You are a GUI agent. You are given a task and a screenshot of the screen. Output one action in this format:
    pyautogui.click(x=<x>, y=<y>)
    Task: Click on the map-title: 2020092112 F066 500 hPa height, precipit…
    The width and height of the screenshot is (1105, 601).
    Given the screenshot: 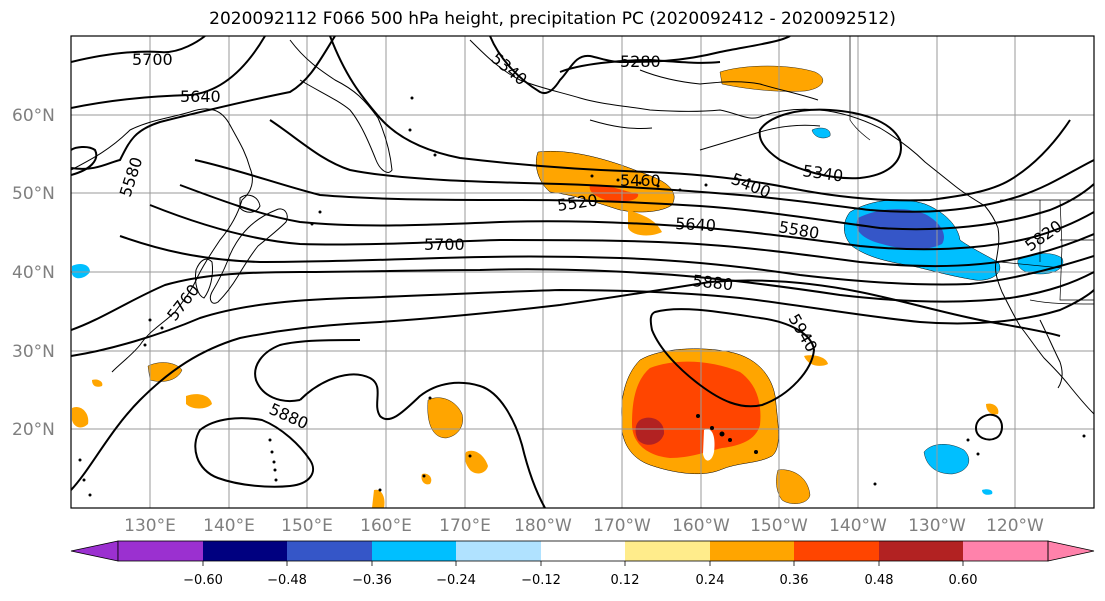 What is the action you would take?
    pyautogui.click(x=552, y=19)
    